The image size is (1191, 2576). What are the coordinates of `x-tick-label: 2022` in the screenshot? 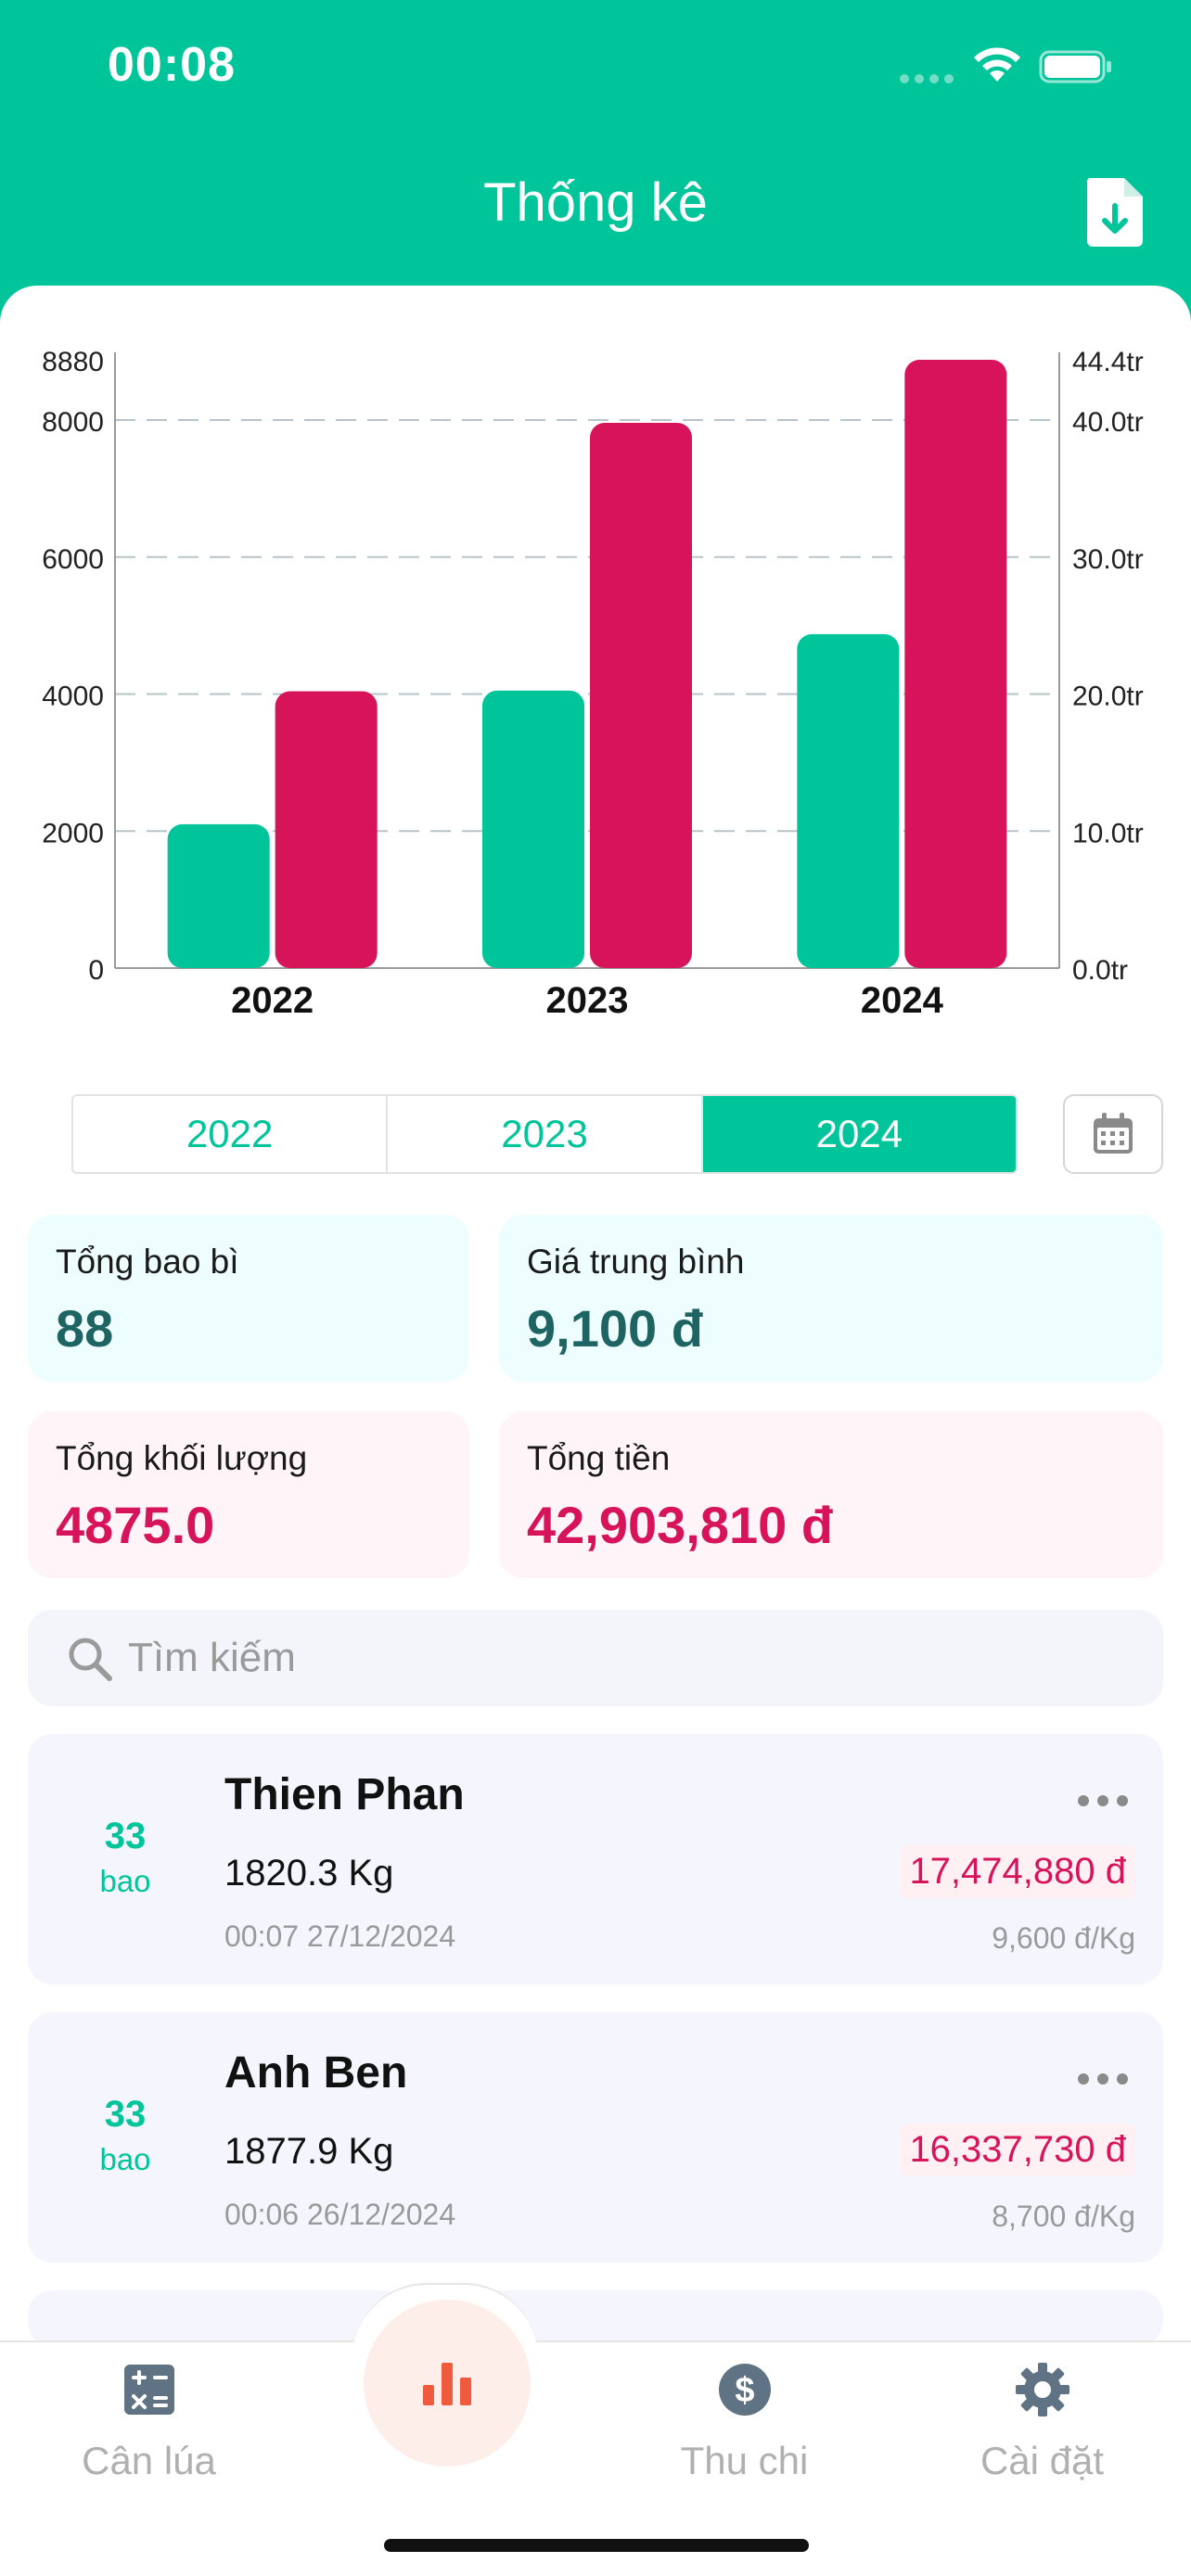 It's located at (272, 1000).